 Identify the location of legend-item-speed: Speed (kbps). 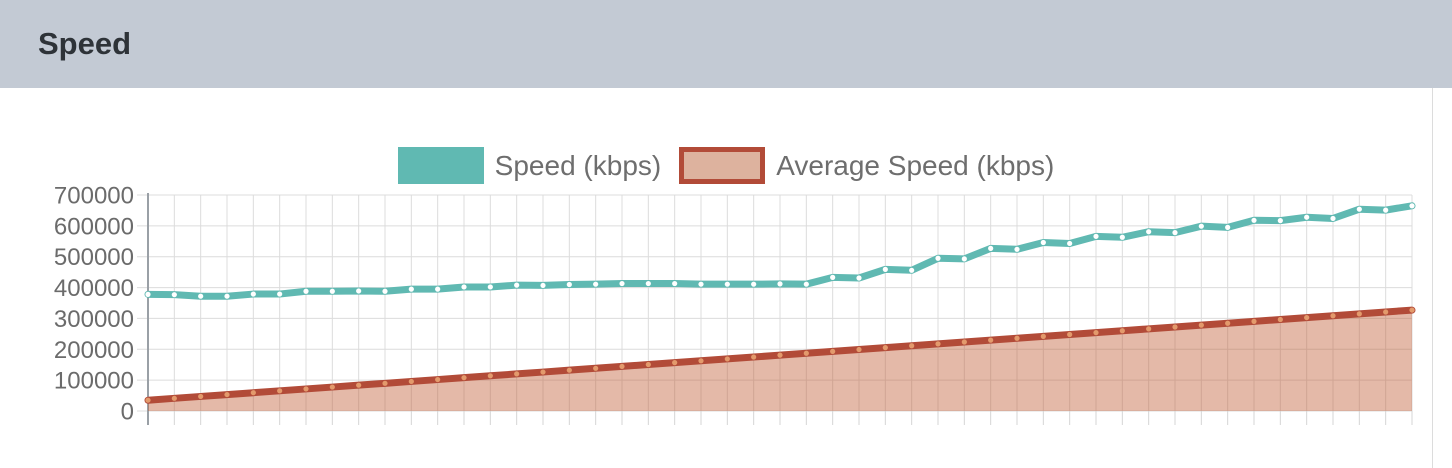
(529, 165).